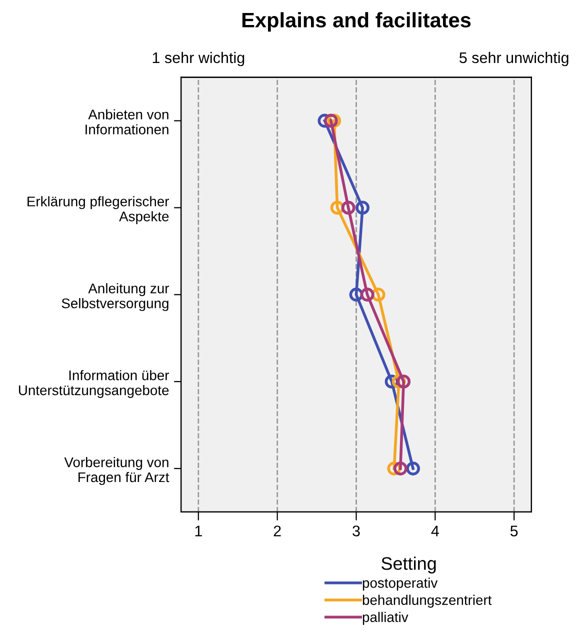 The width and height of the screenshot is (584, 644). Describe the element at coordinates (356, 531) in the screenshot. I see `x-tick-label: 3` at that location.